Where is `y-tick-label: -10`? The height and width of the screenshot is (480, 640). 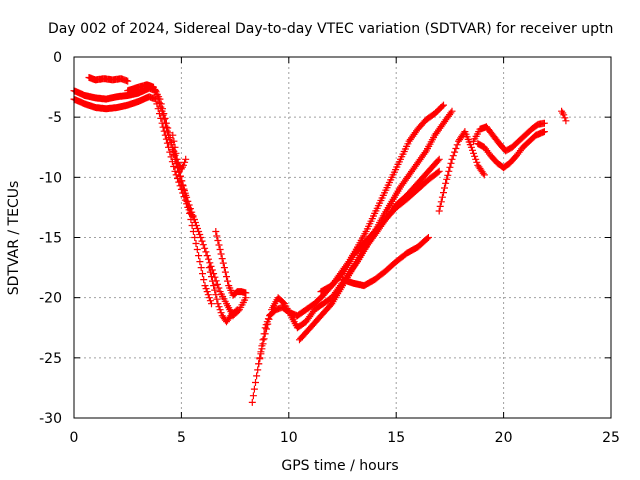
y-tick-label: -10 is located at coordinates (50, 178).